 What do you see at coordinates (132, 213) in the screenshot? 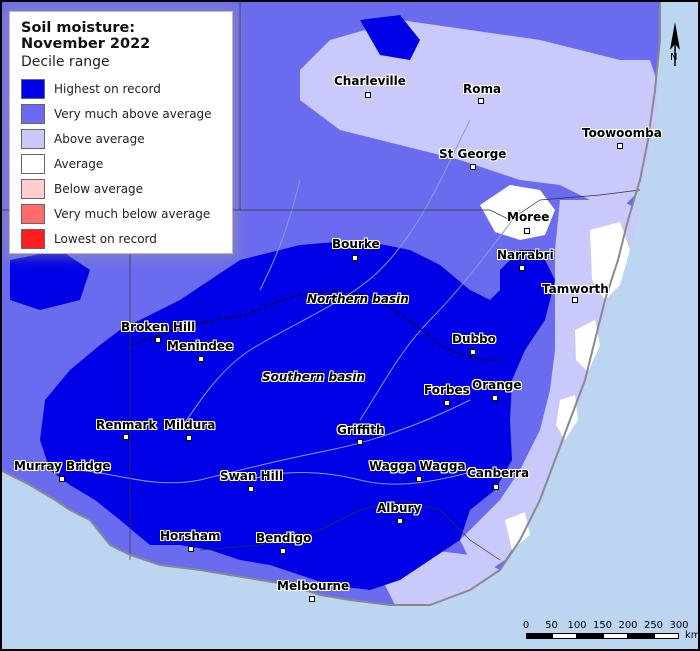
I see `legend-label: Very much below average` at bounding box center [132, 213].